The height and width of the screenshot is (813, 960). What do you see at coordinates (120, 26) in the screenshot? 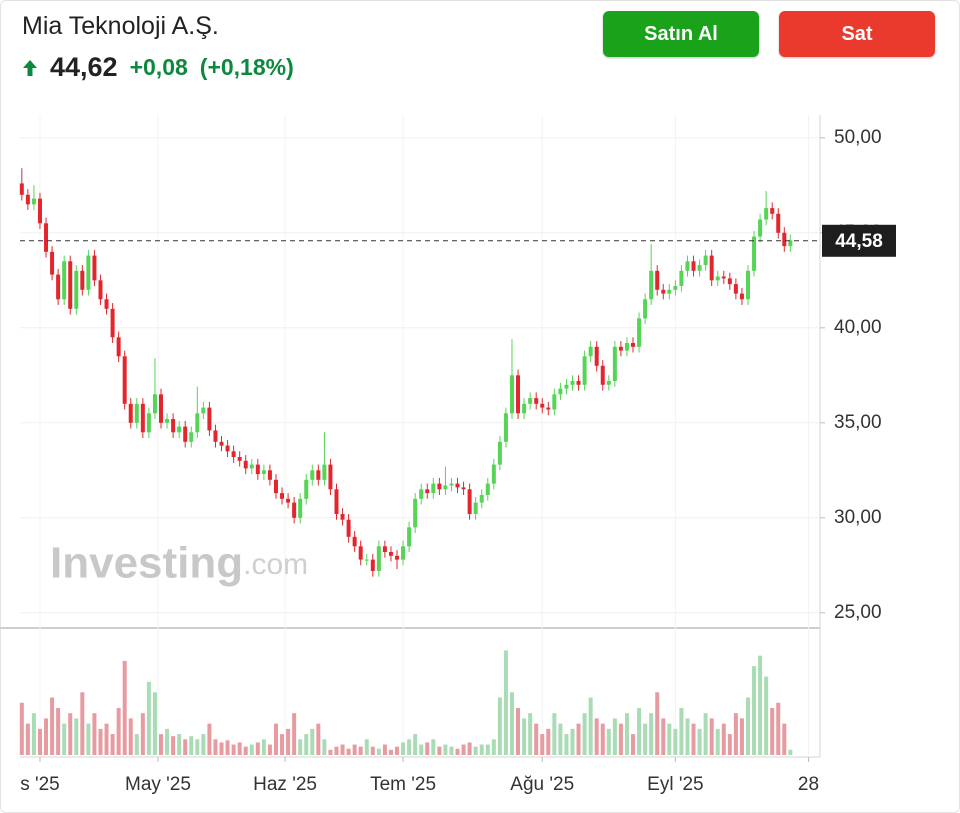
I see `instrument-title: Mia Teknoloji A.Ş.` at bounding box center [120, 26].